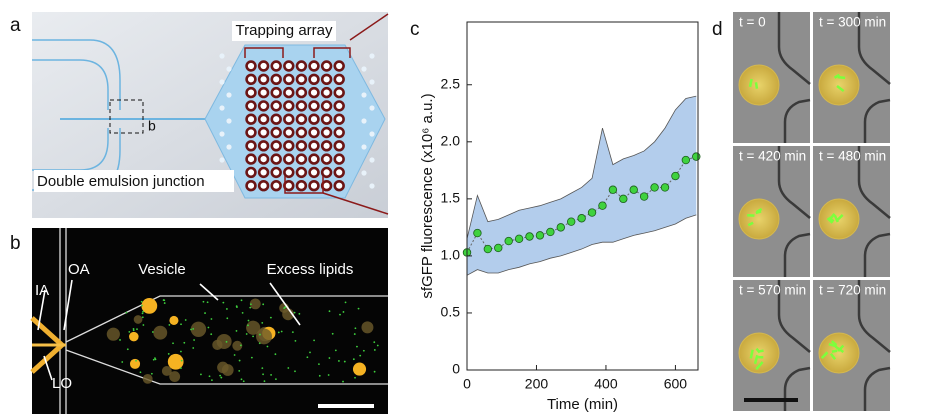 The height and width of the screenshot is (414, 934). I want to click on annotation: Vesicle, so click(162, 269).